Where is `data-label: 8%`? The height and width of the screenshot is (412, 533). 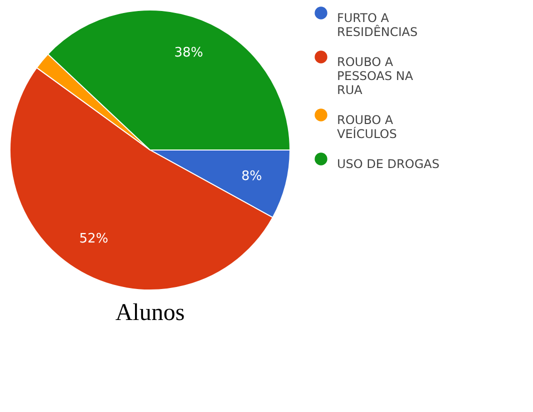 data-label: 8% is located at coordinates (251, 176).